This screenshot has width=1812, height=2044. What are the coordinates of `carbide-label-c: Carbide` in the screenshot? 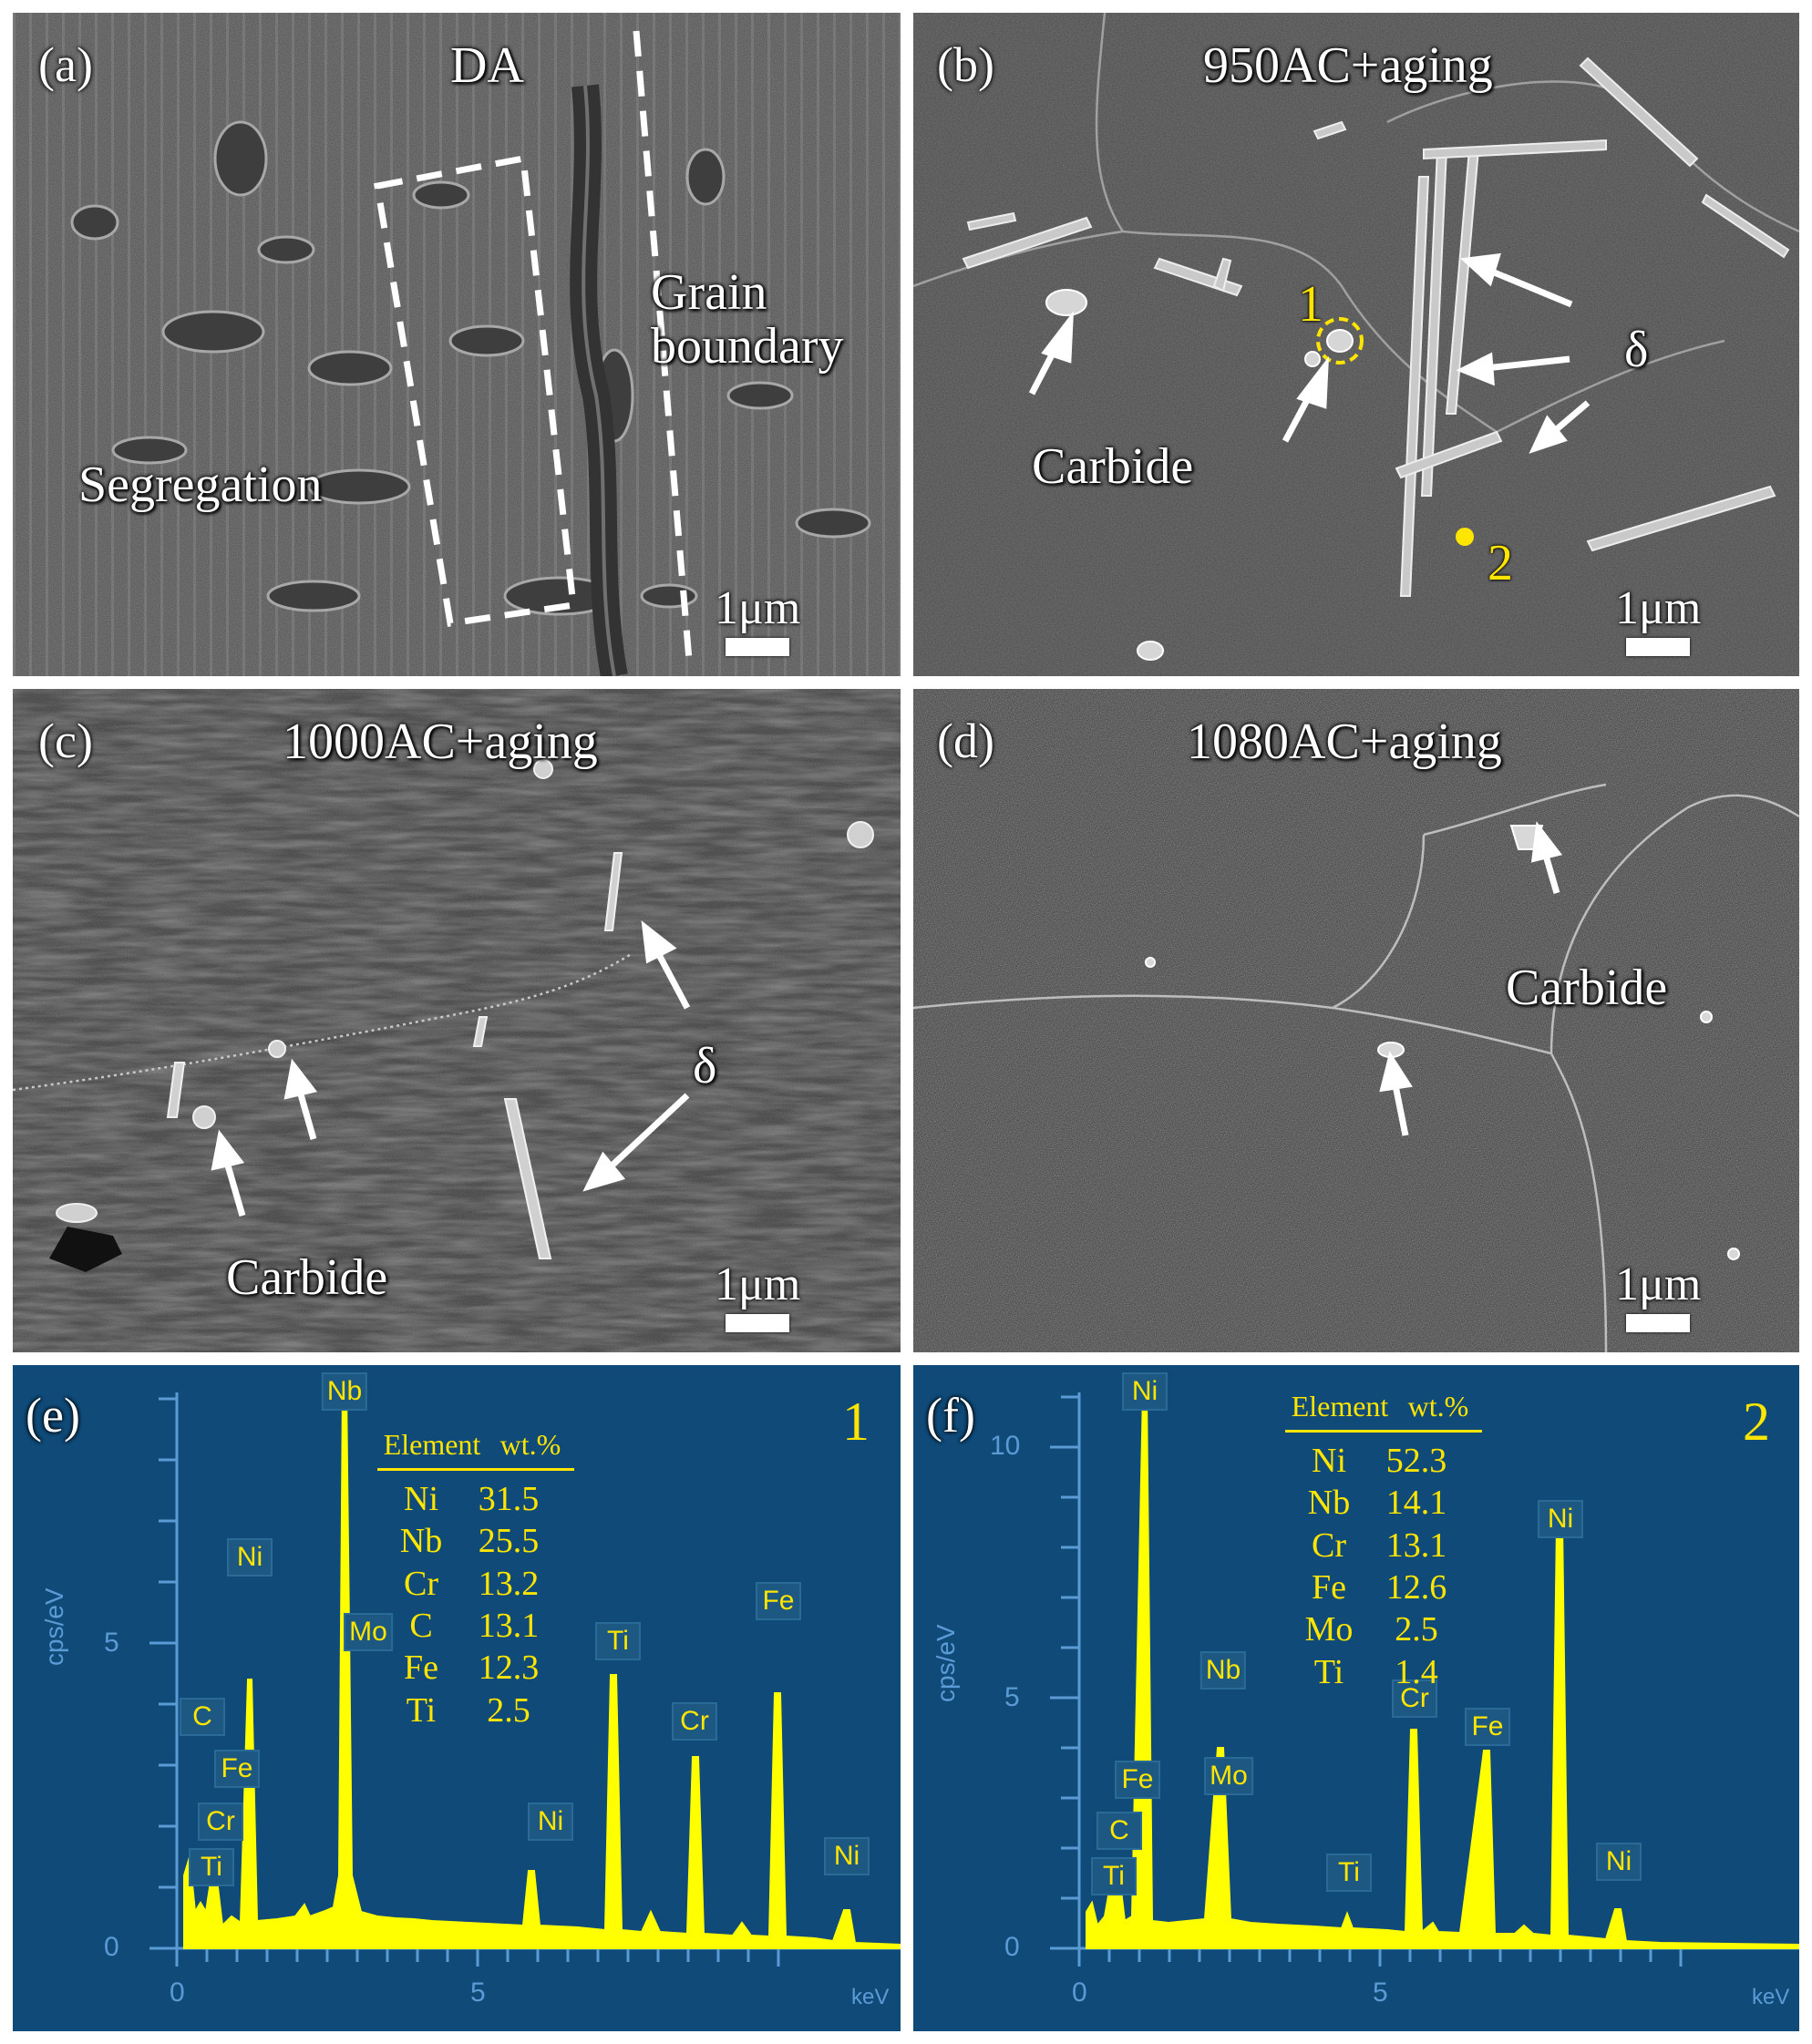 It's located at (307, 1277).